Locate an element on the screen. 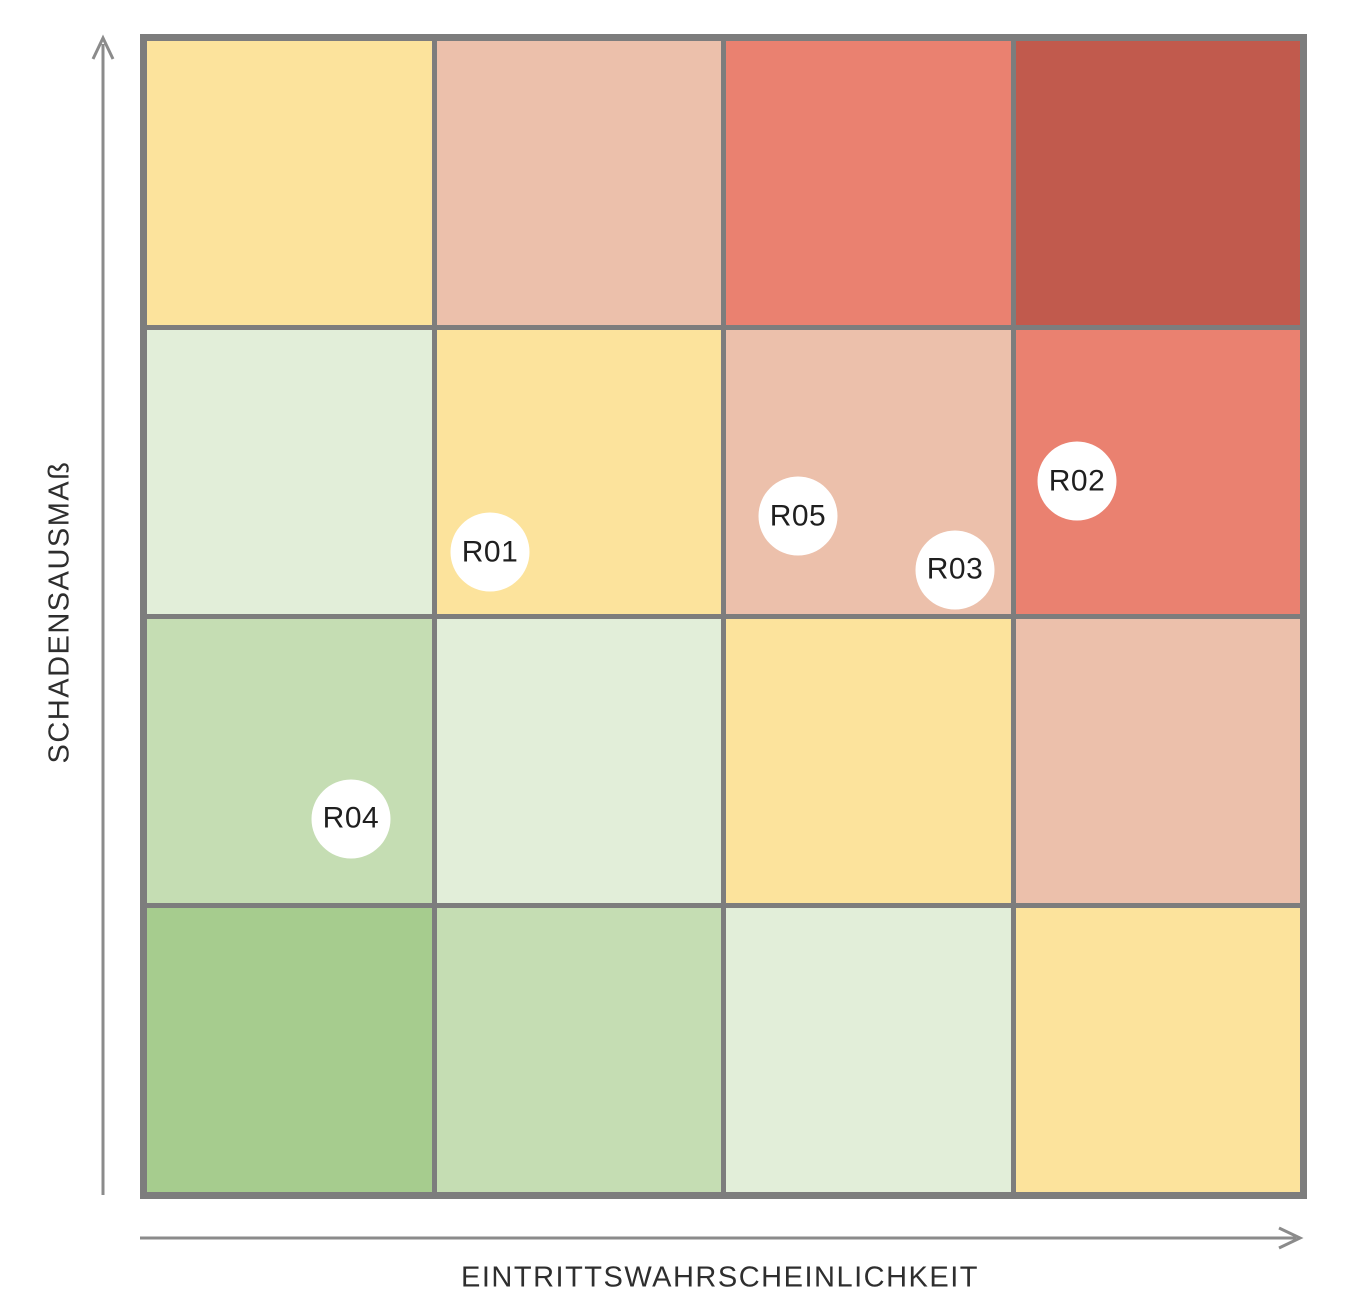 The width and height of the screenshot is (1352, 1314). risk-marker-label: R05 is located at coordinates (798, 516).